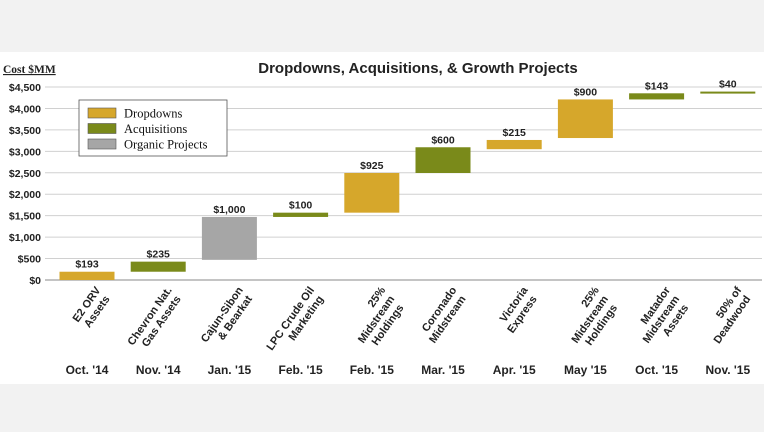  What do you see at coordinates (87, 370) in the screenshot?
I see `date-label: Oct. '14` at bounding box center [87, 370].